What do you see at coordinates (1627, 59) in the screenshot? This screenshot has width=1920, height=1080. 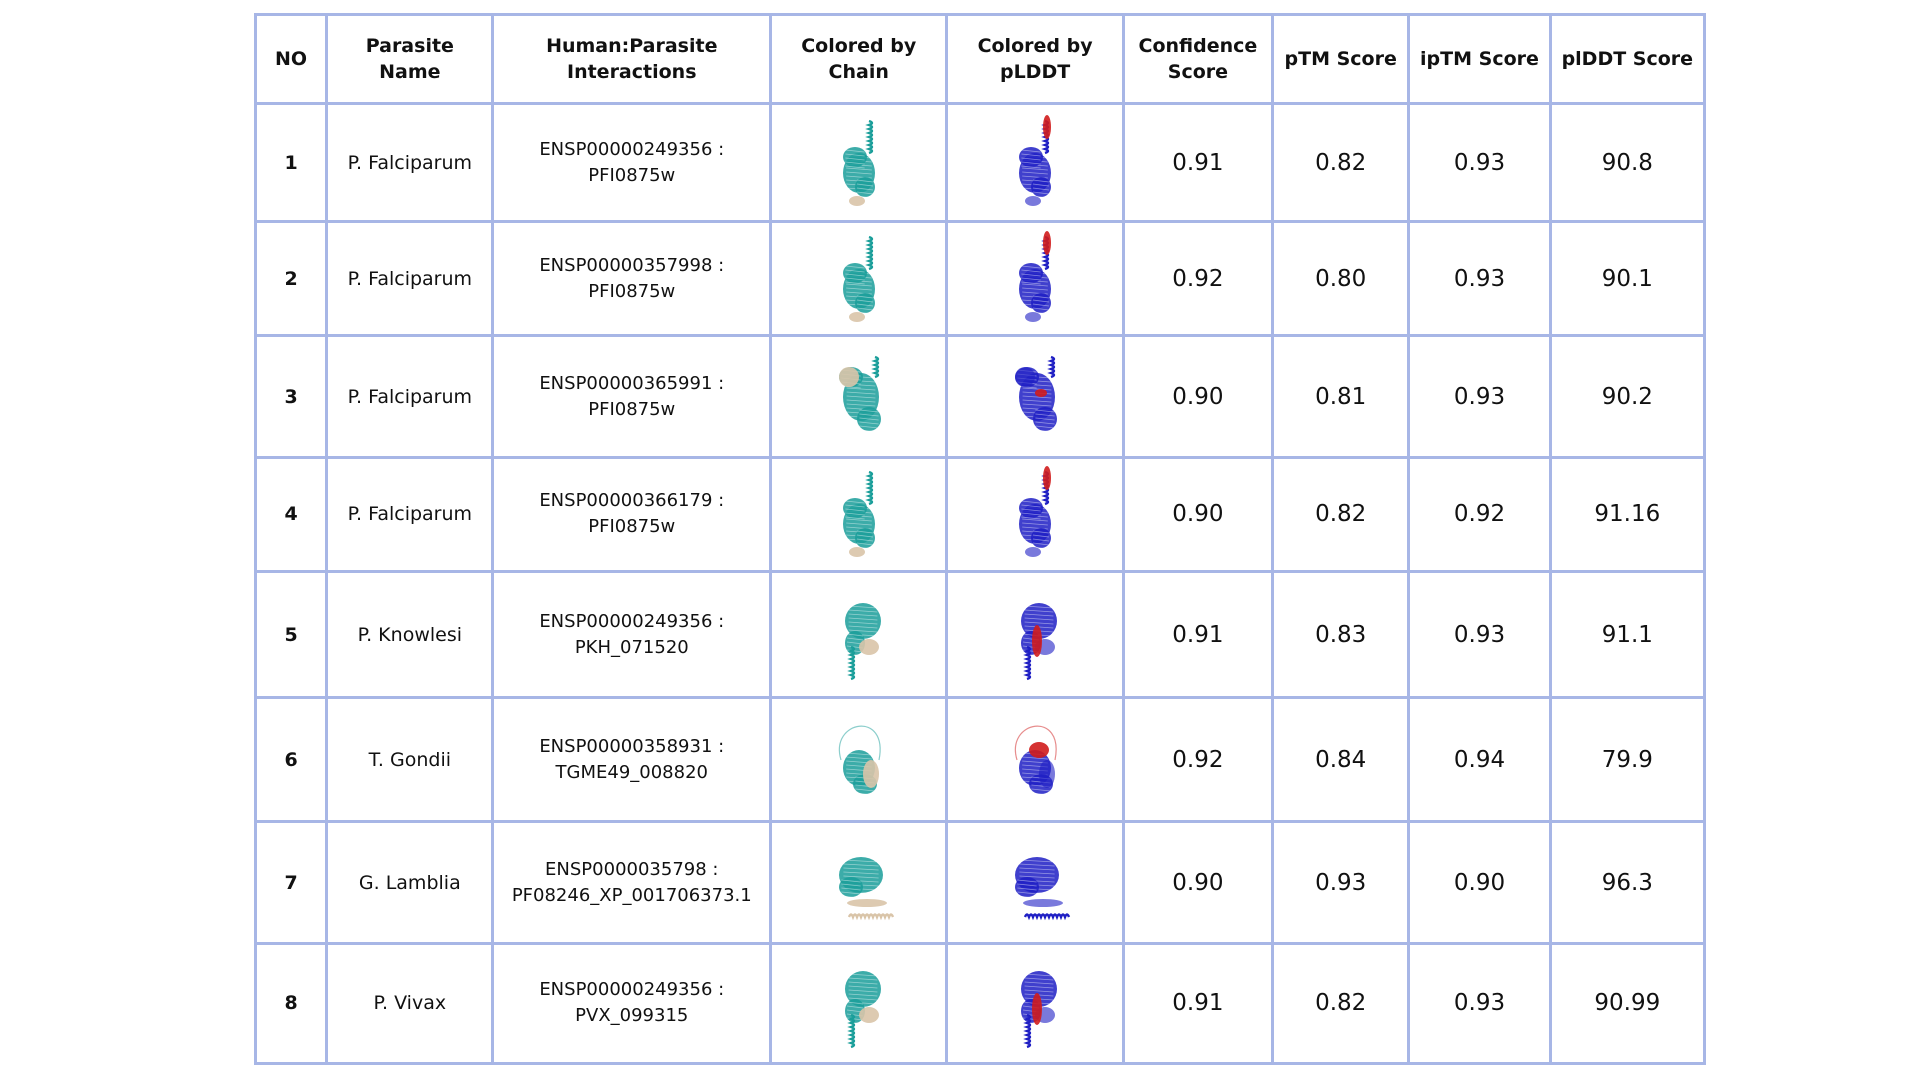 I see `header-plddt-score: plDDT Score` at bounding box center [1627, 59].